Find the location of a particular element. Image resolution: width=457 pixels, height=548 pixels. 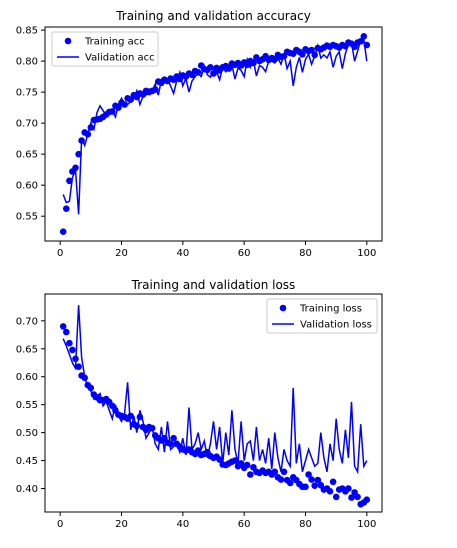

legend-label: Validation loss is located at coordinates (336, 325).